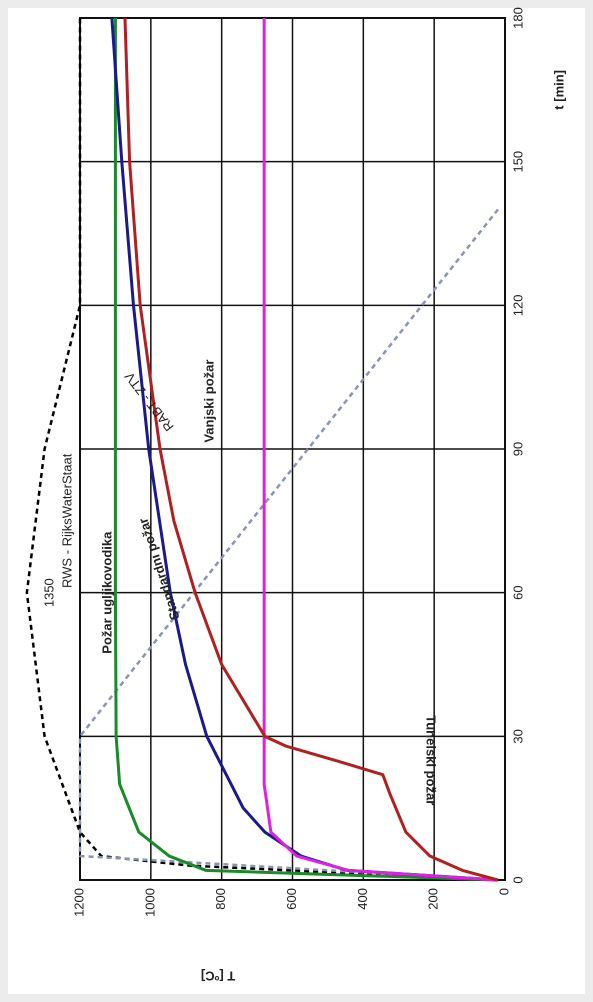 The image size is (593, 1002). Describe the element at coordinates (517, 162) in the screenshot. I see `x-tick-label: 150` at that location.